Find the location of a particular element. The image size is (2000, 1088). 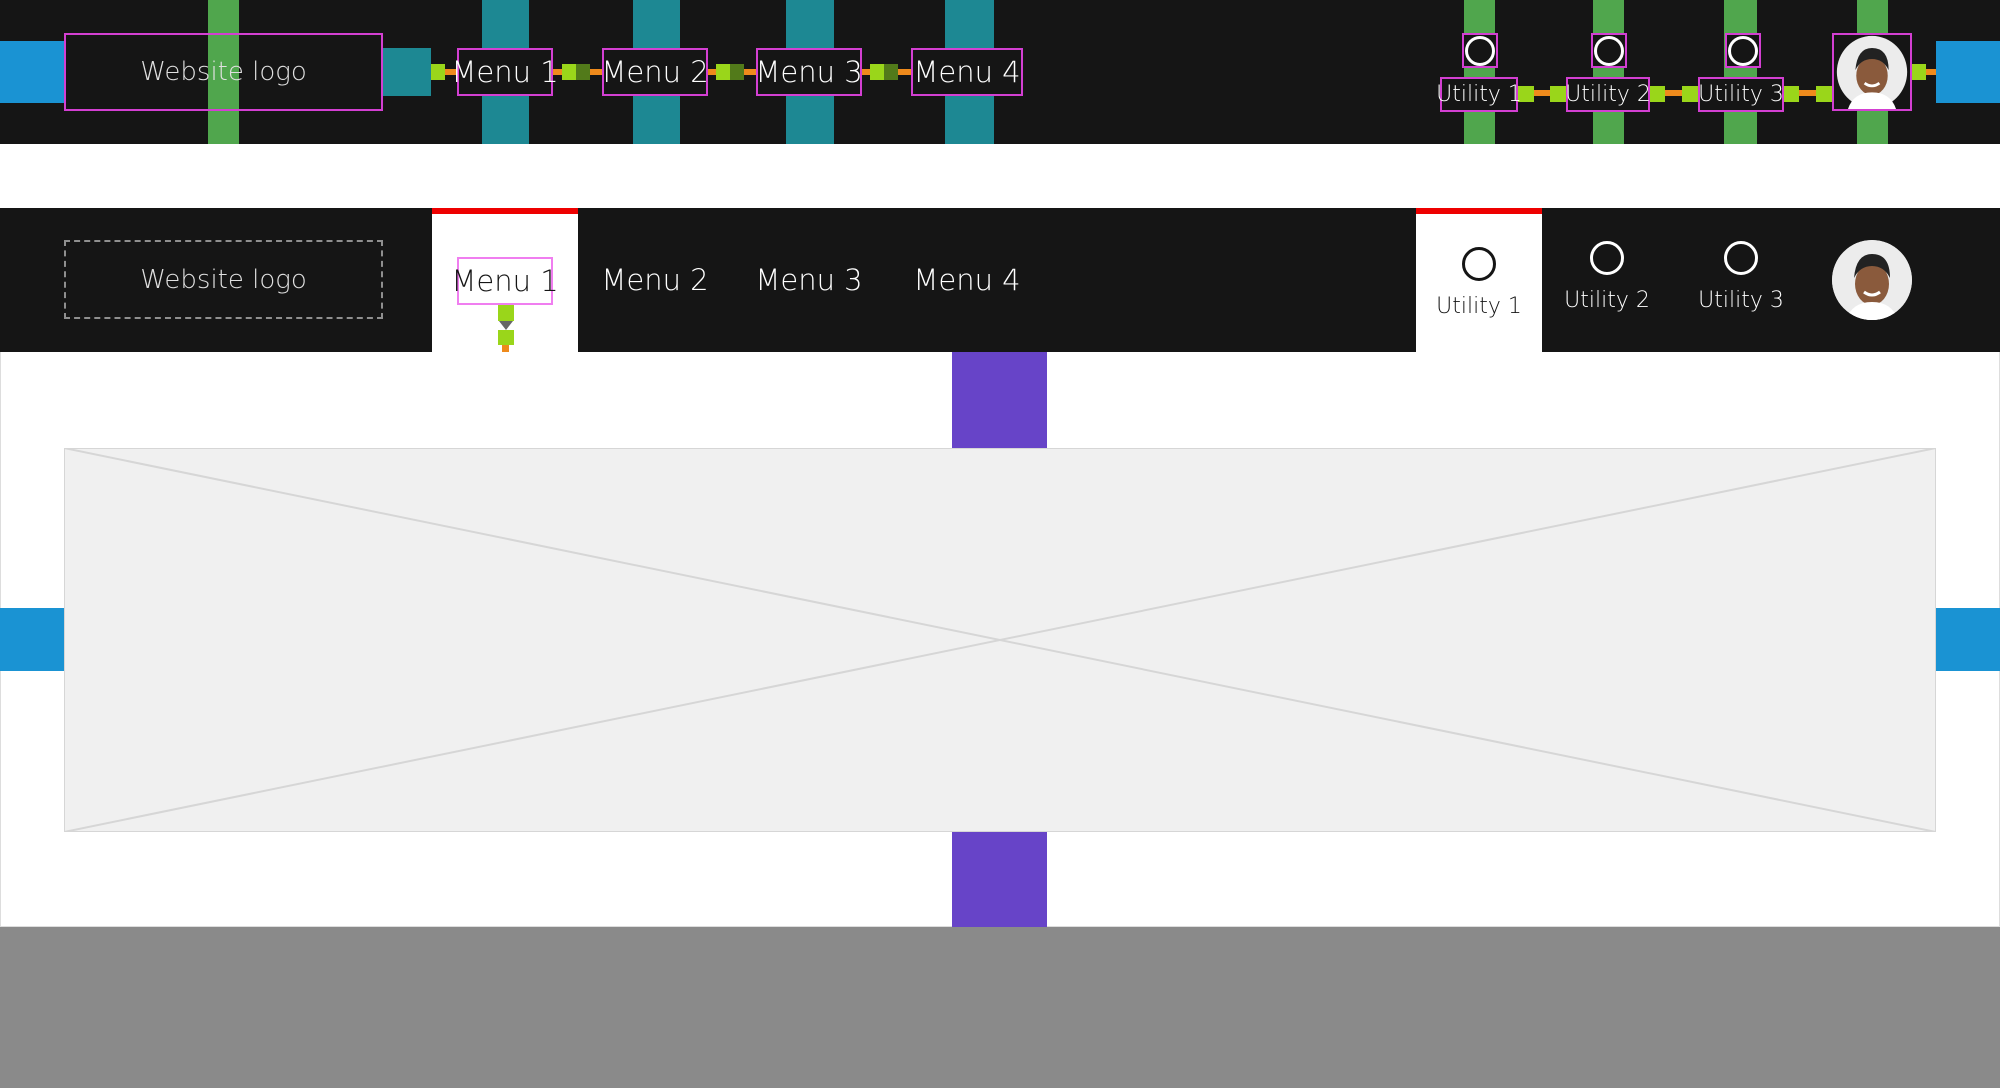

footer-region is located at coordinates (1000, 1007).